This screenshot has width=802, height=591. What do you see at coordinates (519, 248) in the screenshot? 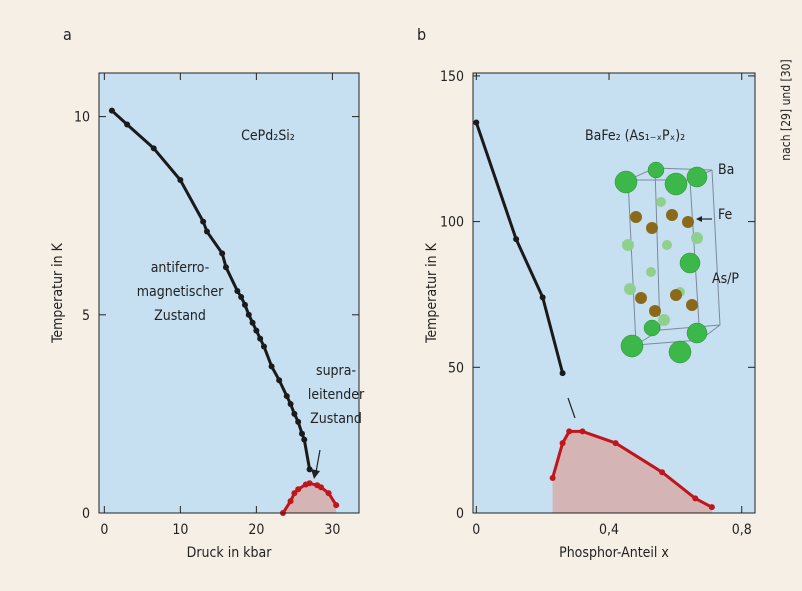
I see `line` at bounding box center [519, 248].